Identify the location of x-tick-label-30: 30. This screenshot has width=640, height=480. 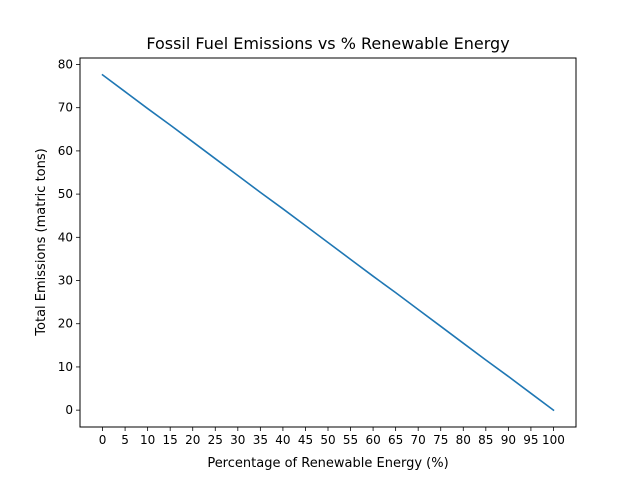
(237, 440).